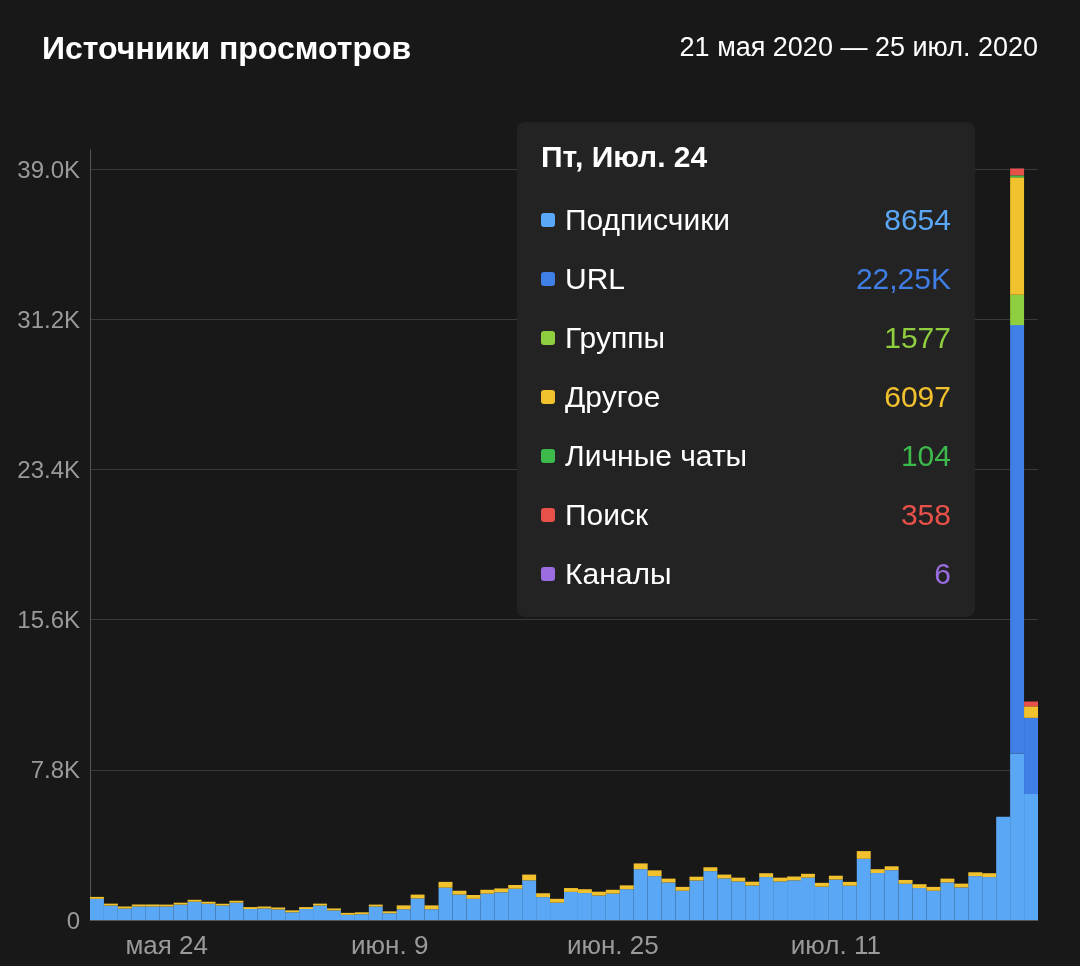 The height and width of the screenshot is (966, 1080). Describe the element at coordinates (618, 574) in the screenshot. I see `legend-label: Каналы` at that location.